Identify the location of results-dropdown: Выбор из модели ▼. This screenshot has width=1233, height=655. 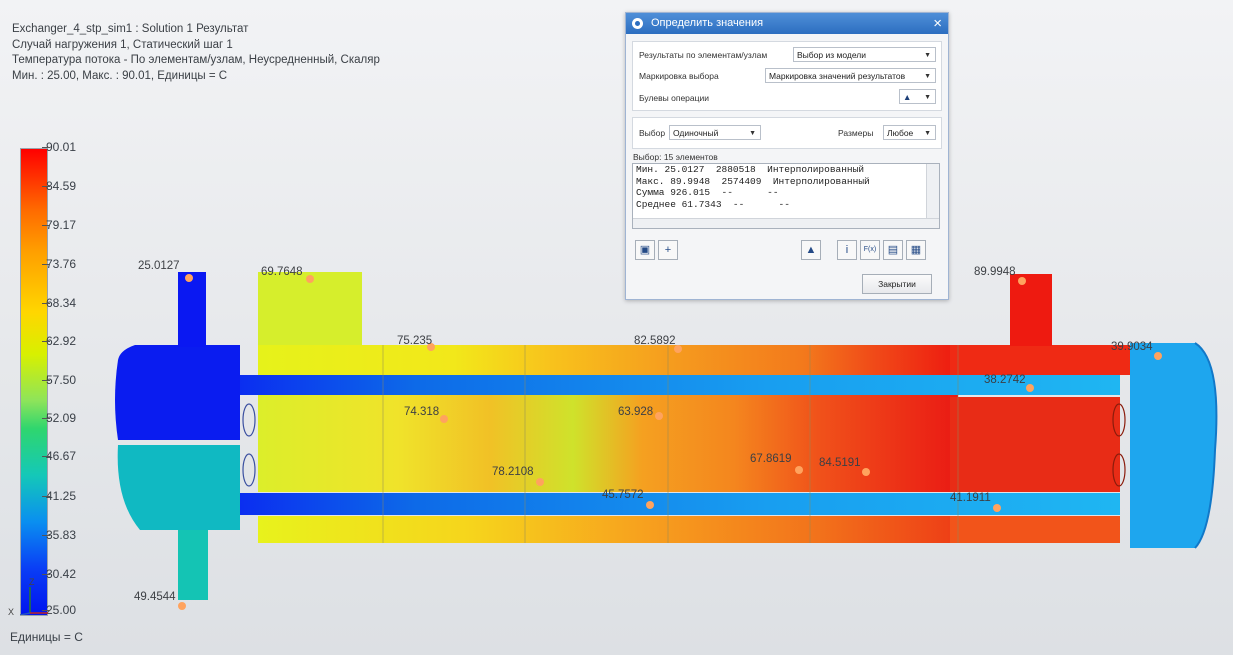
(864, 54).